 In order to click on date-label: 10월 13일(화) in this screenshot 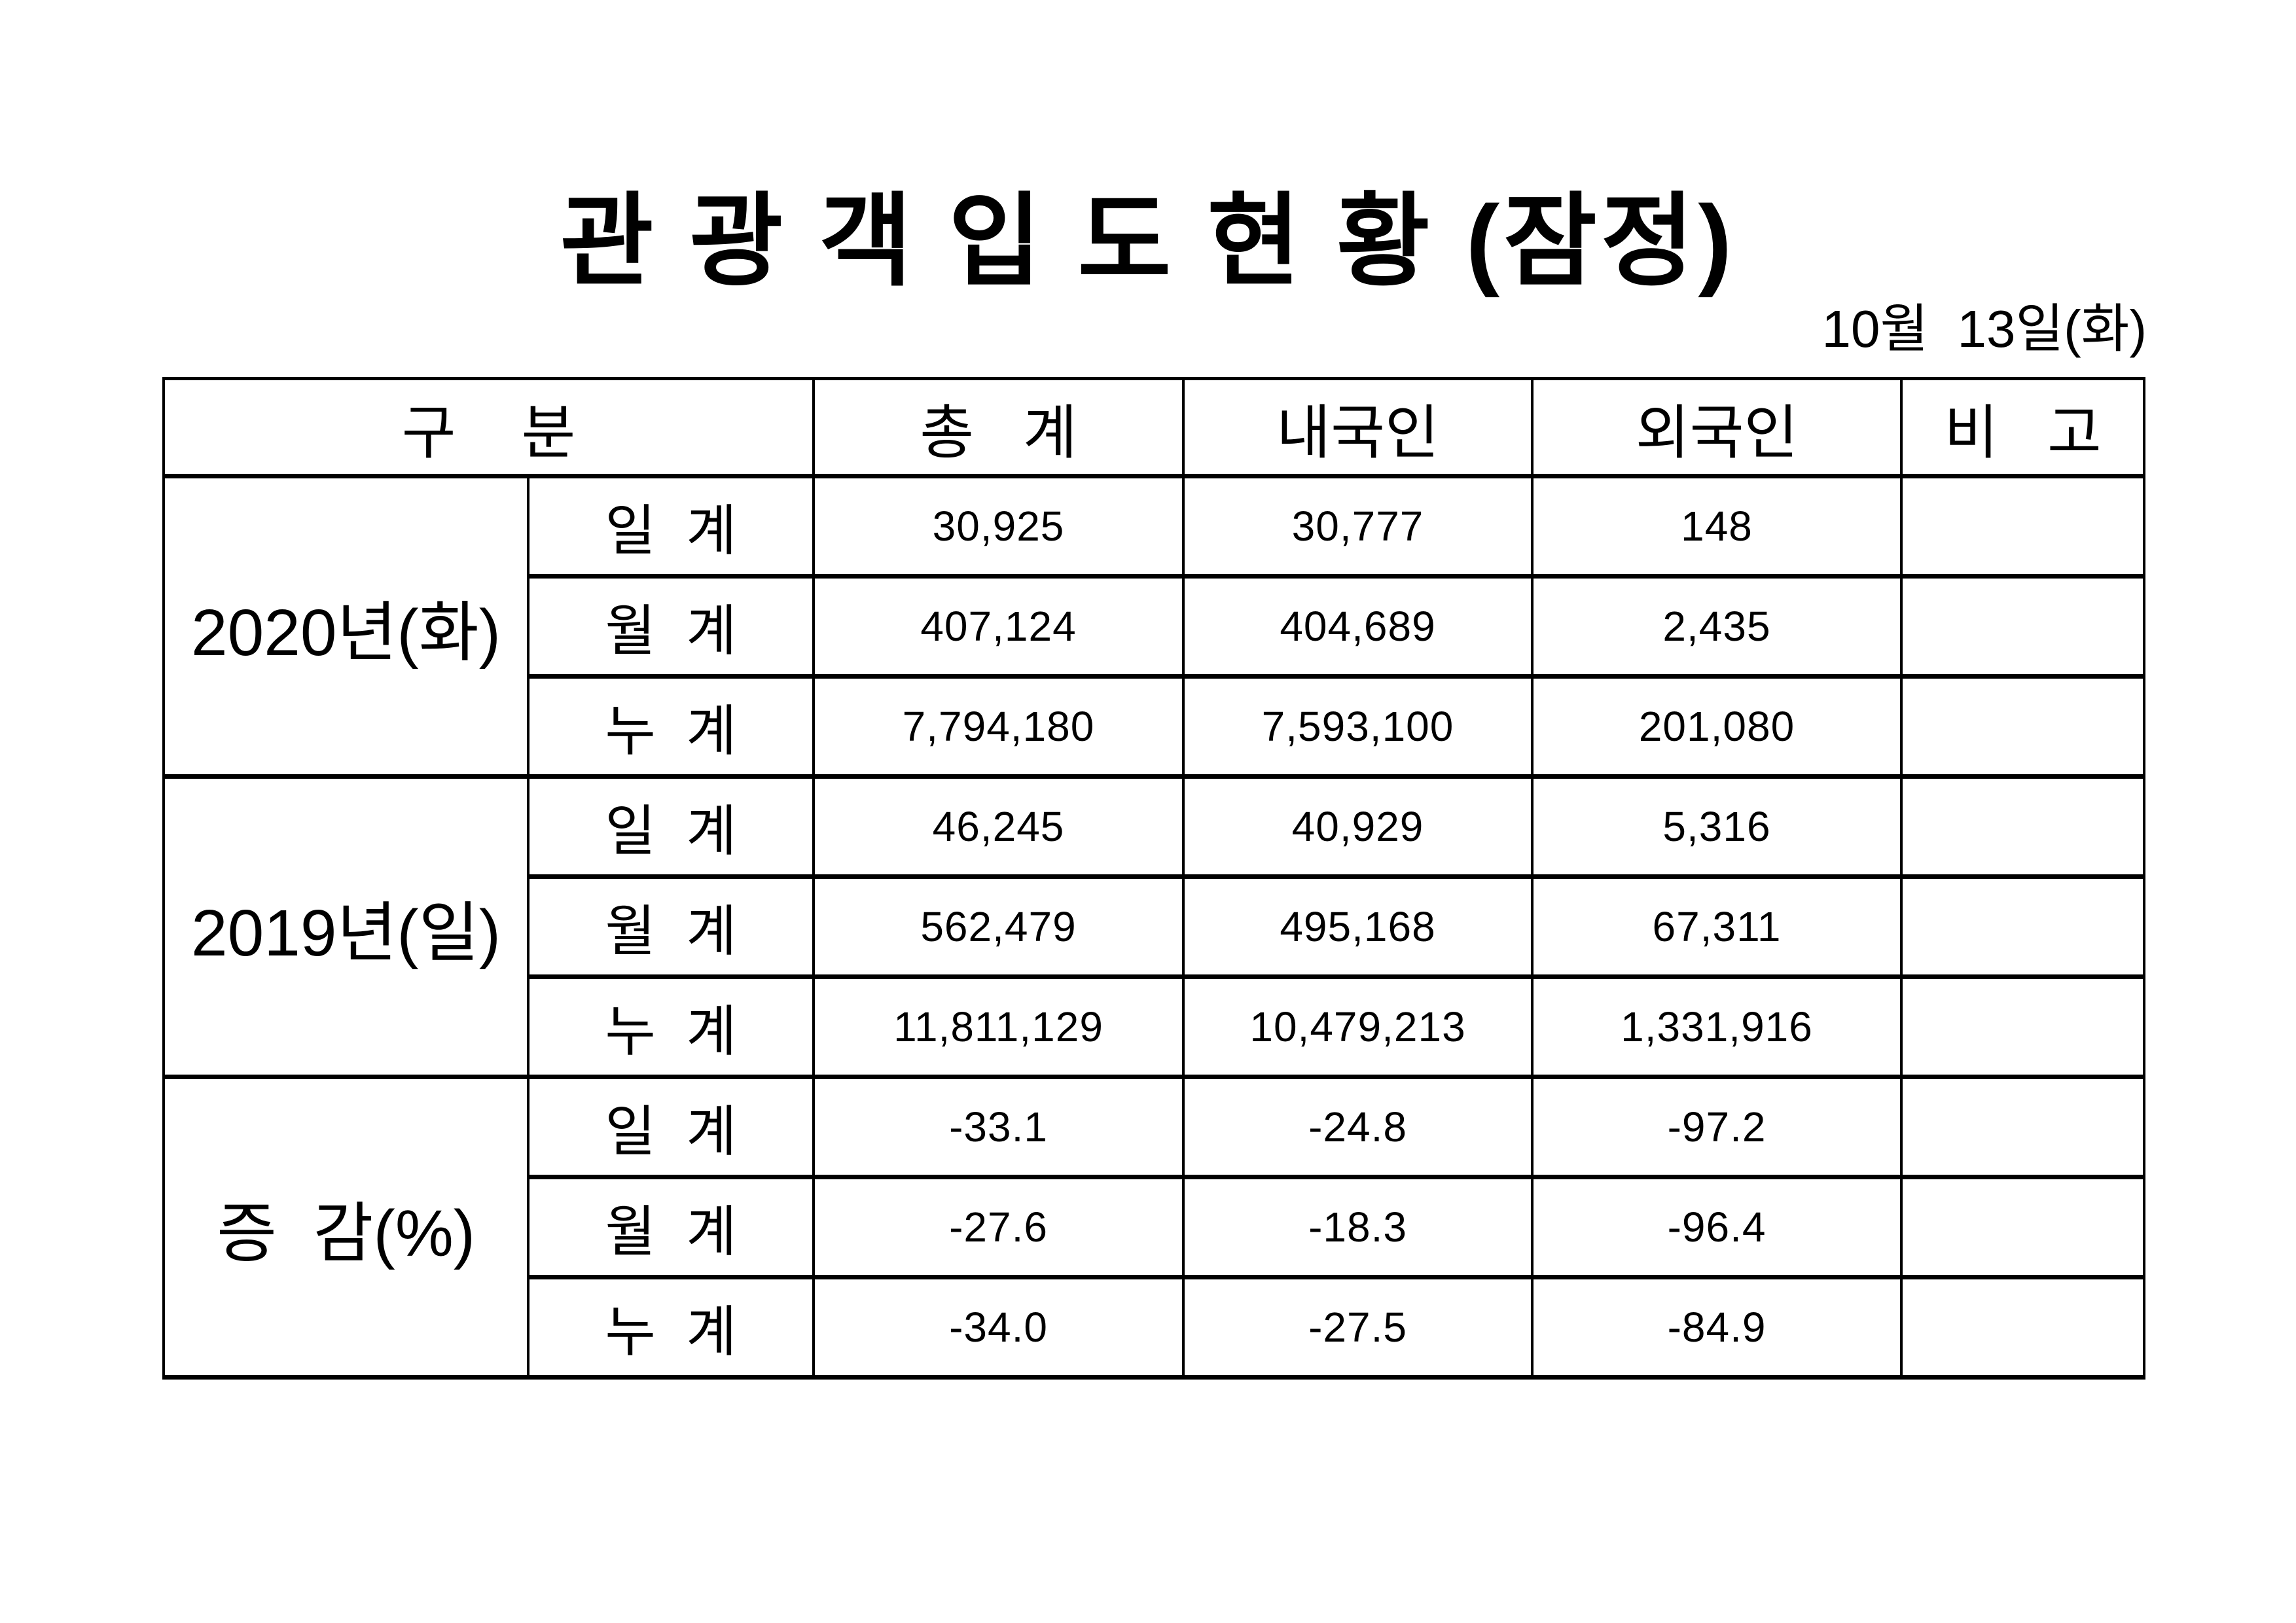, I will do `click(1984, 329)`.